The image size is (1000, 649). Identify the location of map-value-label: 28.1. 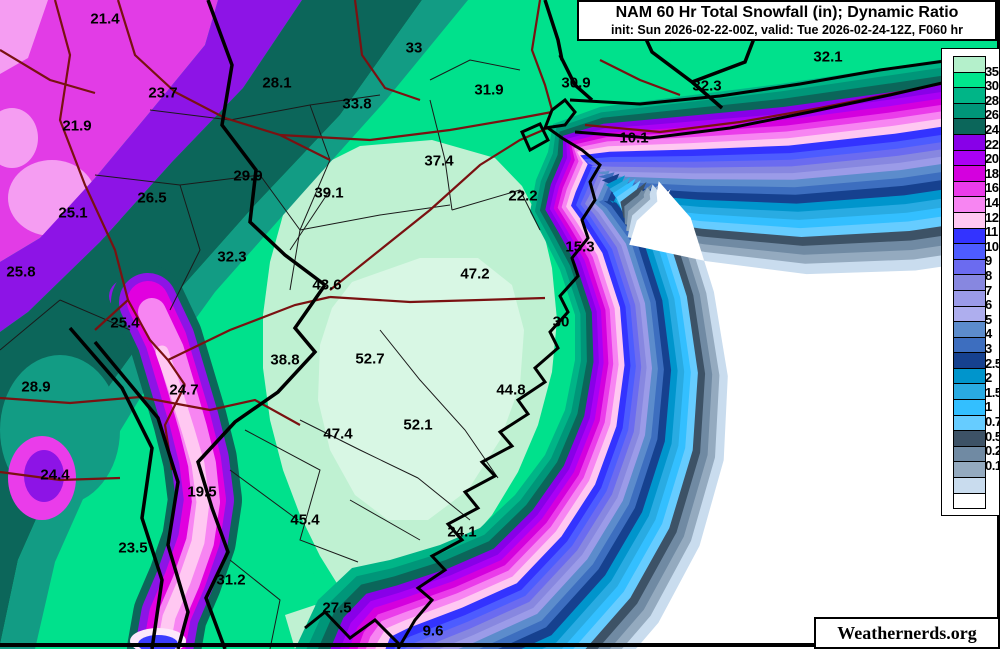
(277, 83).